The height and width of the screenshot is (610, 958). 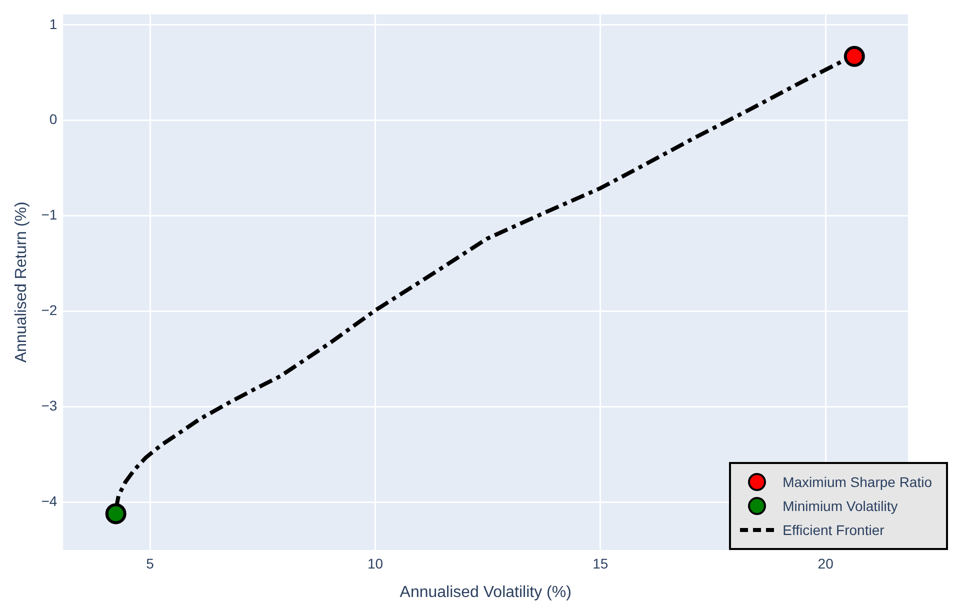 I want to click on y-tick-label: −3, so click(x=49, y=406).